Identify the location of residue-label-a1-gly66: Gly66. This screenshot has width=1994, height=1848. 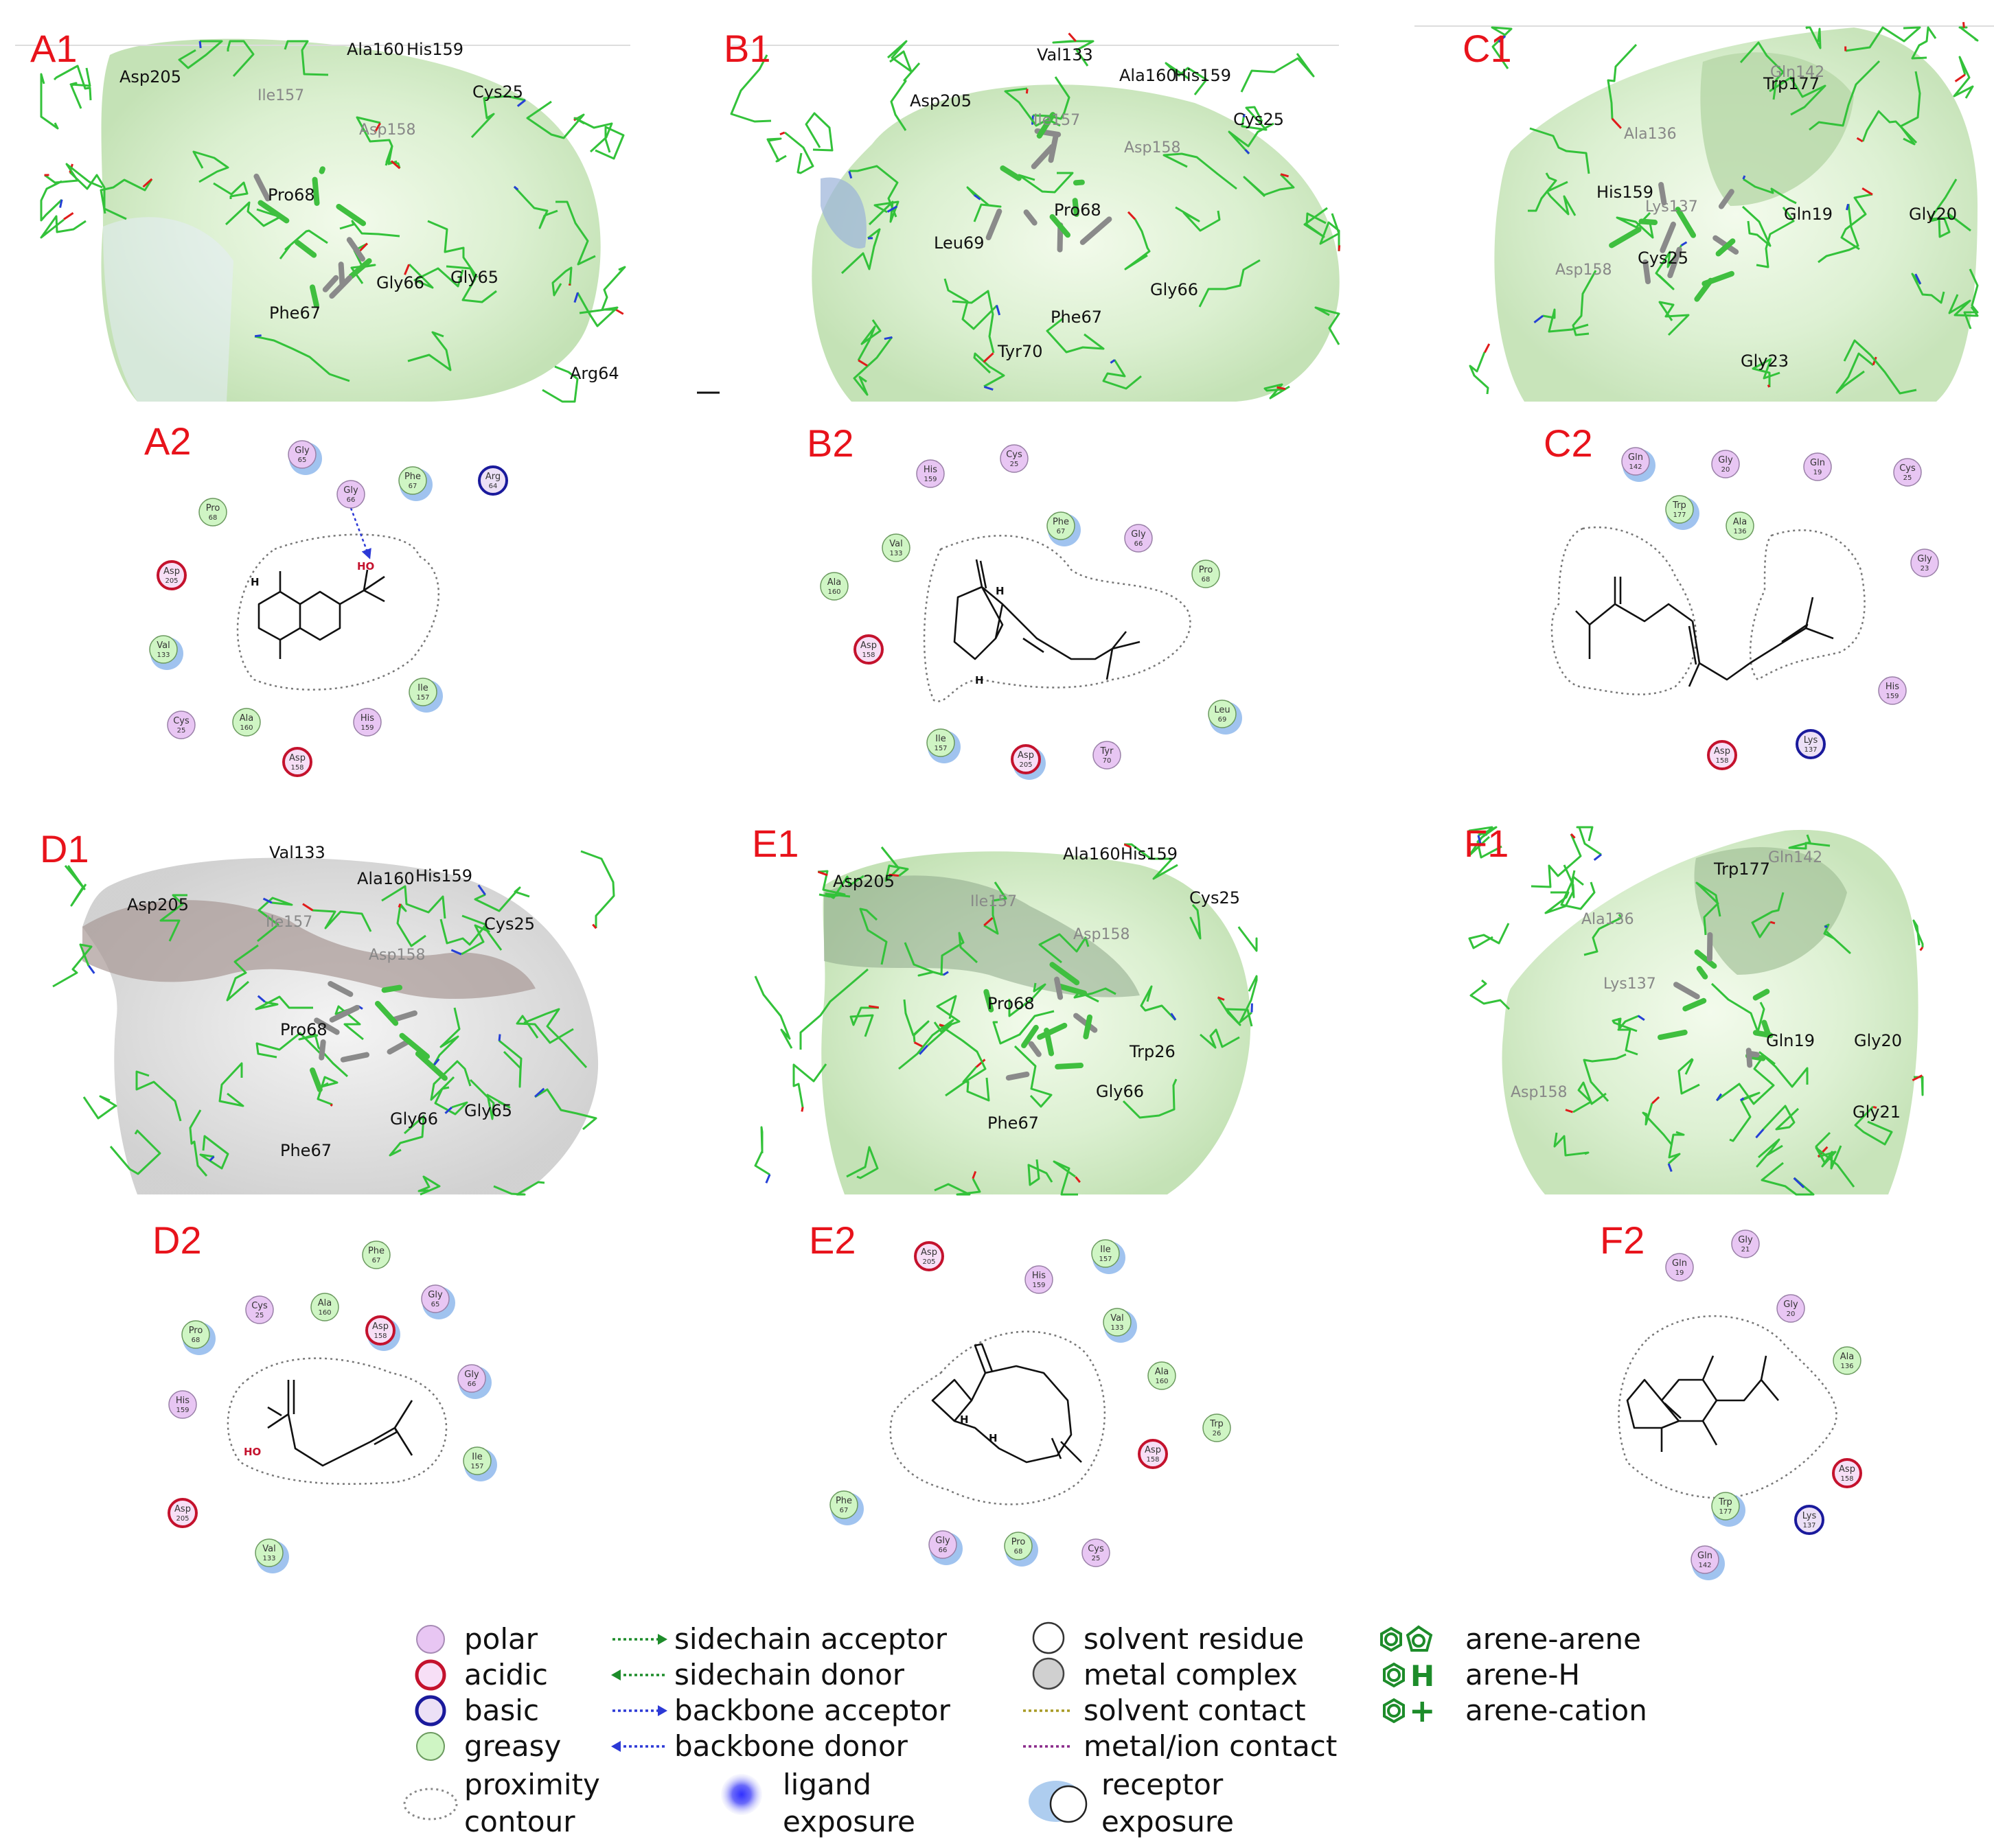
(400, 282).